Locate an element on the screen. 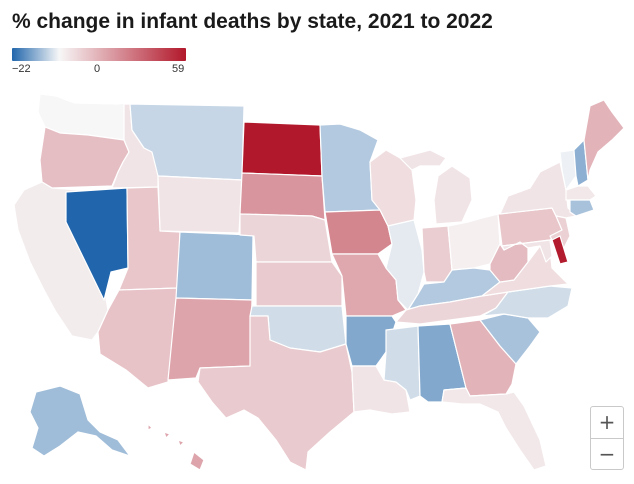  state-VT is located at coordinates (568, 170).